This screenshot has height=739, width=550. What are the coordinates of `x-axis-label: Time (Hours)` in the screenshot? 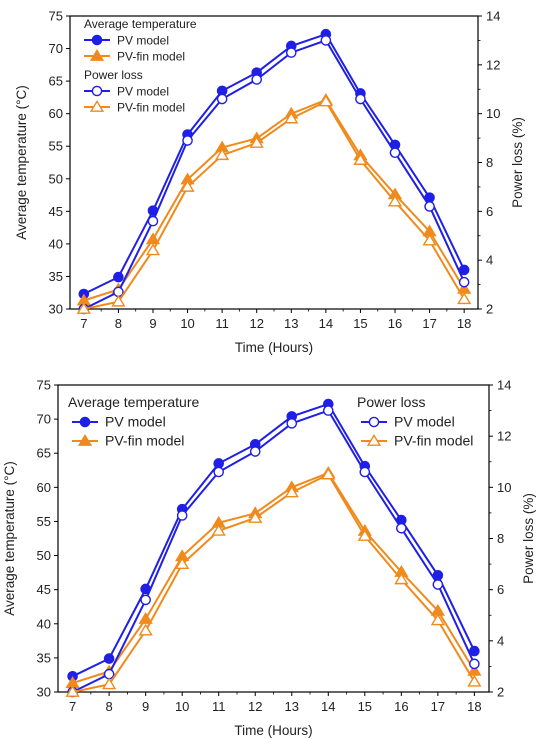 It's located at (274, 347).